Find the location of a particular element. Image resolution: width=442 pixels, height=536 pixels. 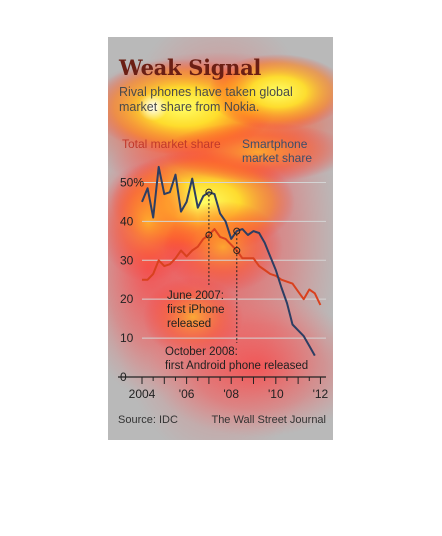

iphone-annotation-line1: June 2007: is located at coordinates (195, 296).